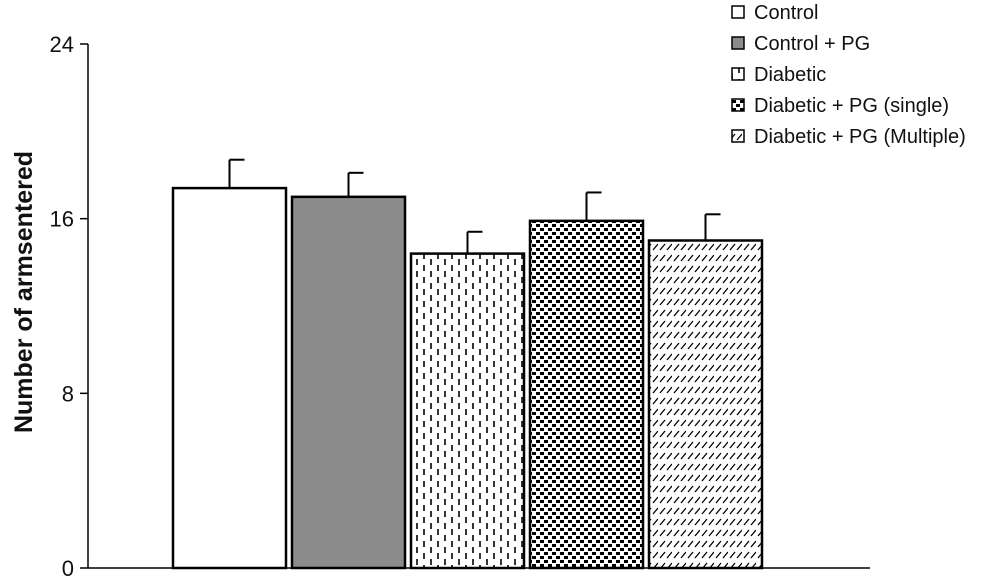 This screenshot has height=581, width=1000. I want to click on legend-label: Diabetic, so click(790, 75).